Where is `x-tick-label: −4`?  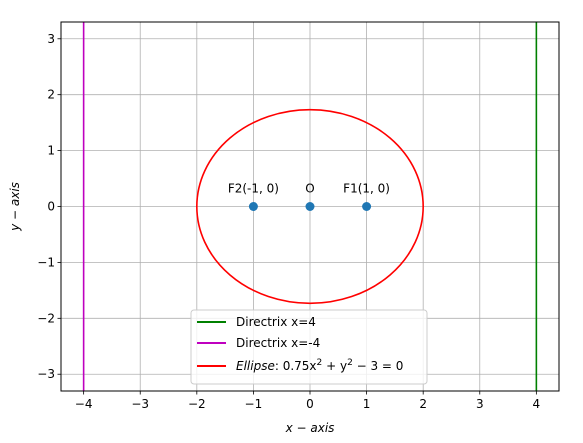 x-tick-label: −4 is located at coordinates (84, 404).